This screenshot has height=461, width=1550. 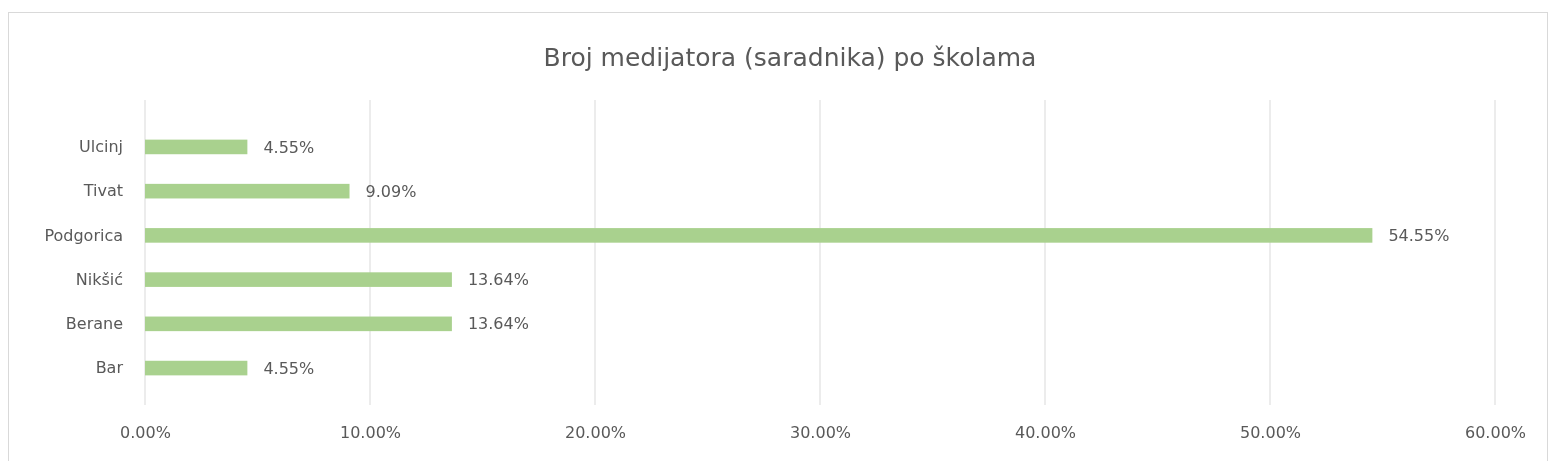 I want to click on x-tick-label: 20.00%, so click(x=595, y=433).